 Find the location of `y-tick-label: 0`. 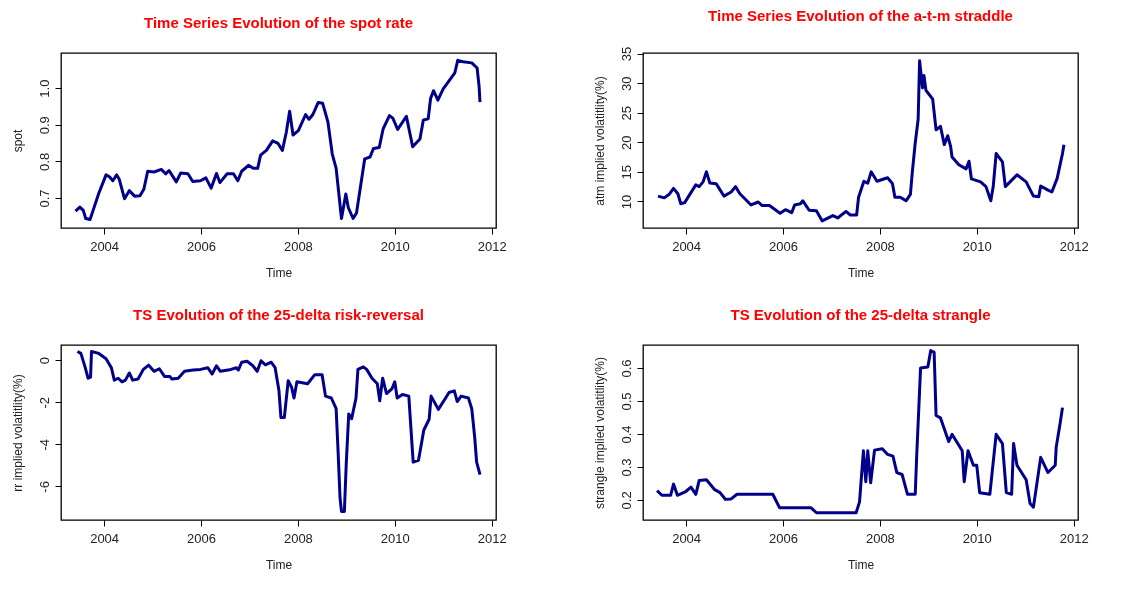

y-tick-label: 0 is located at coordinates (44, 361).